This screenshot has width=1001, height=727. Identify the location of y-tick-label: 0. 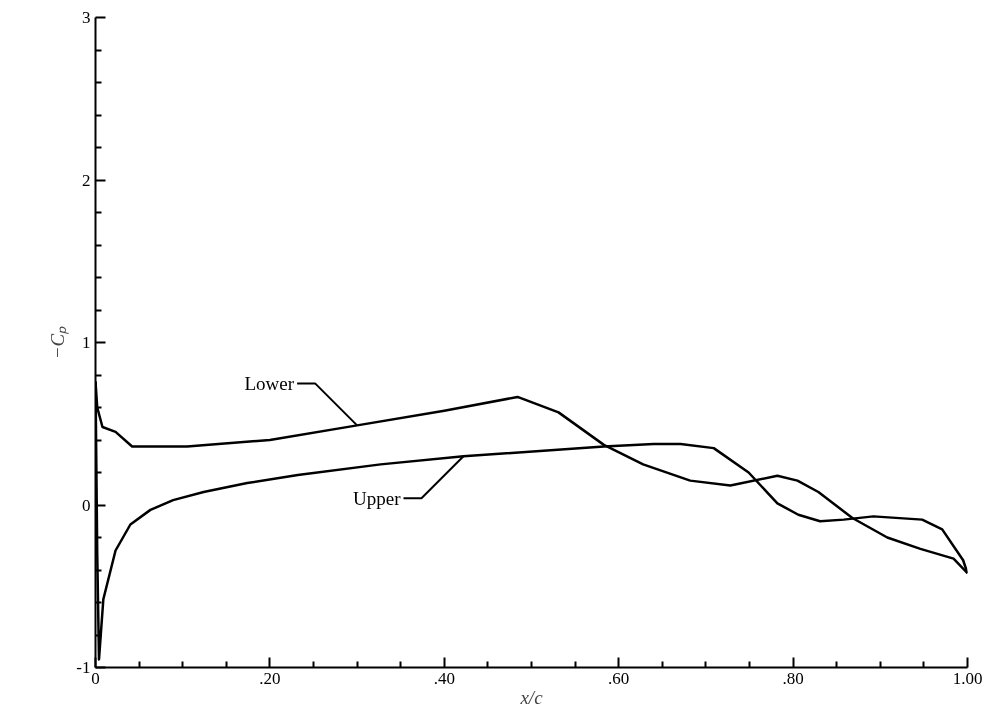
(86, 505).